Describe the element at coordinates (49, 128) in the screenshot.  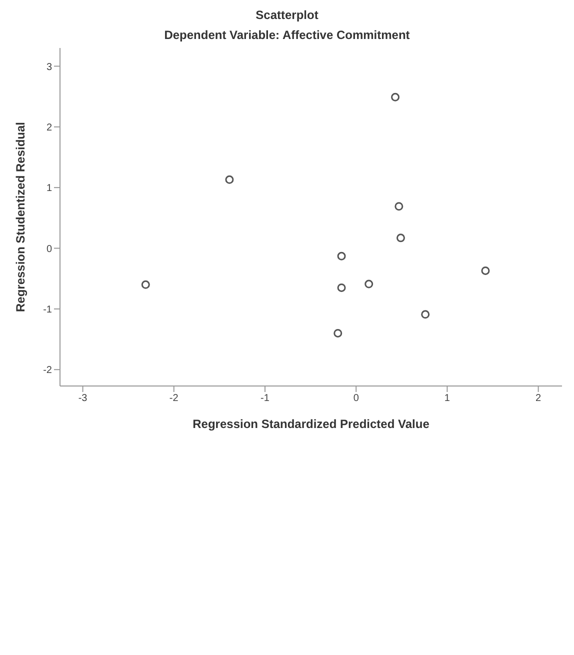
I see `y-tick-label: 2` at that location.